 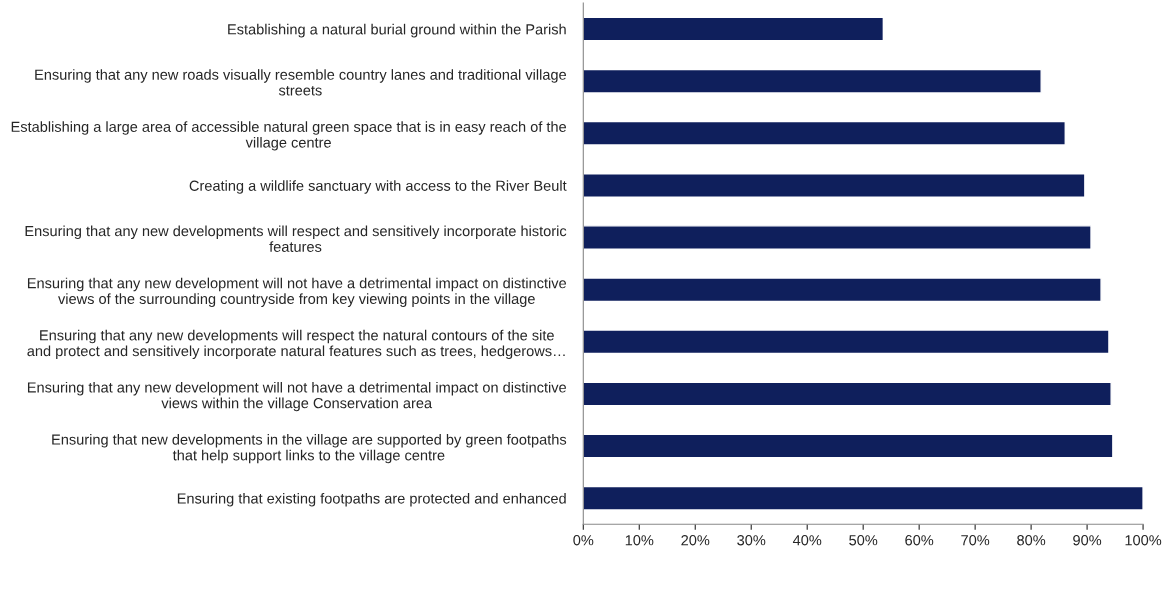 What do you see at coordinates (639, 540) in the screenshot?
I see `x-tick-label: 10%` at bounding box center [639, 540].